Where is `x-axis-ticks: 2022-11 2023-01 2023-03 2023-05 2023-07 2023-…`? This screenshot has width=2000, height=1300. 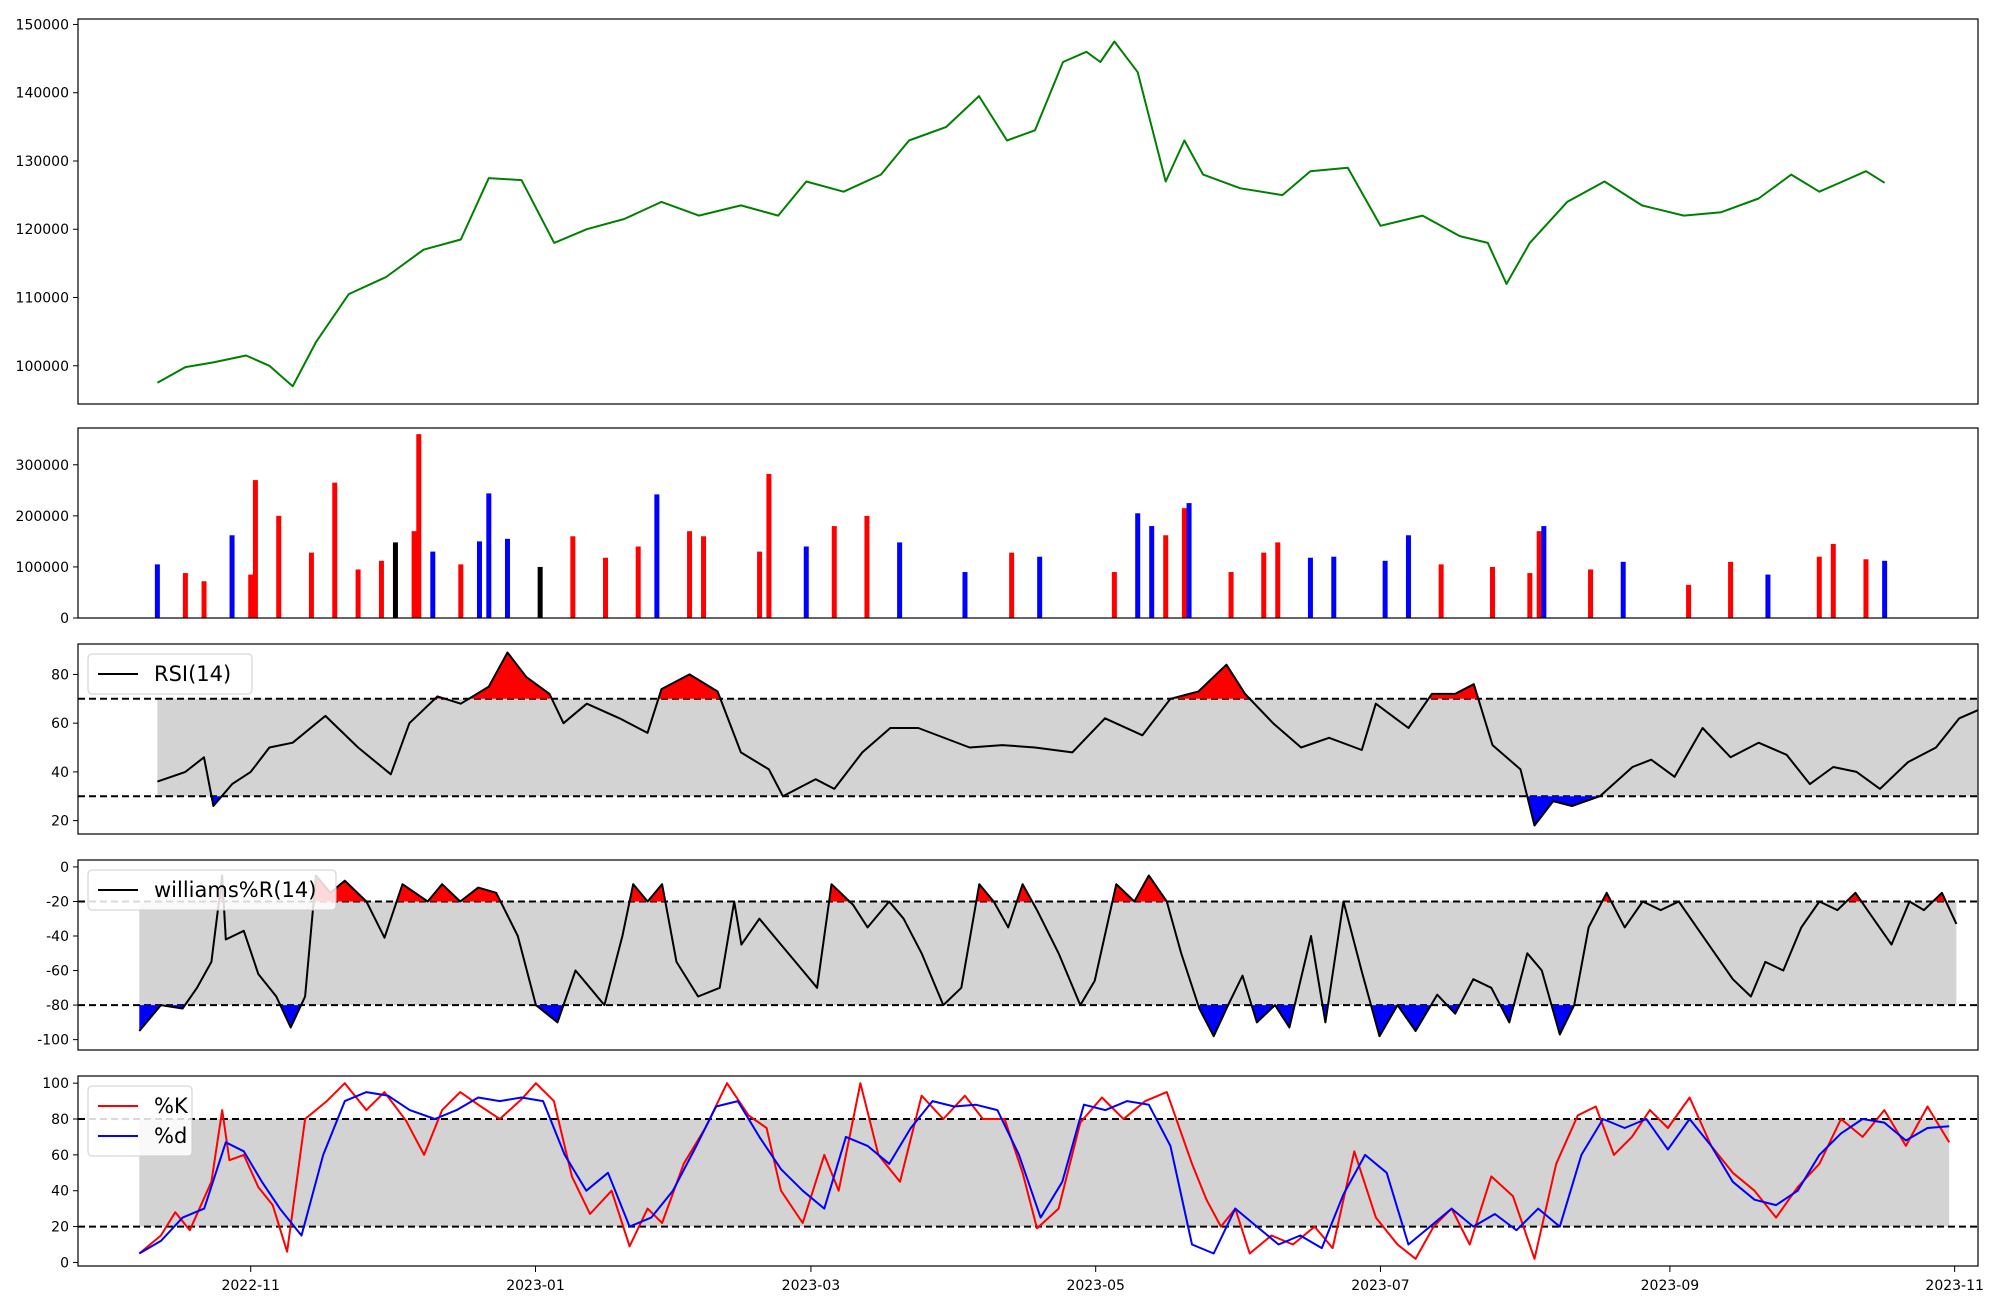
x-axis-ticks: 2022-11 2023-01 2023-03 2023-05 2023-07 2023-… is located at coordinates (1102, 1280).